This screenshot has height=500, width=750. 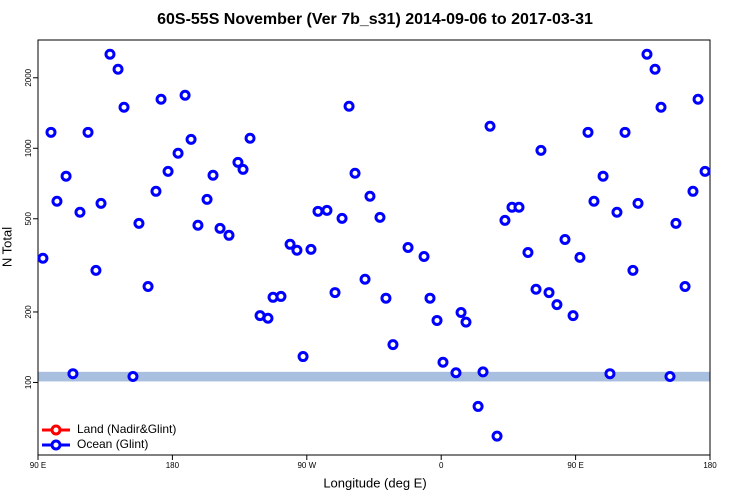 What do you see at coordinates (306, 465) in the screenshot?
I see `x-tick-label: 90 W` at bounding box center [306, 465].